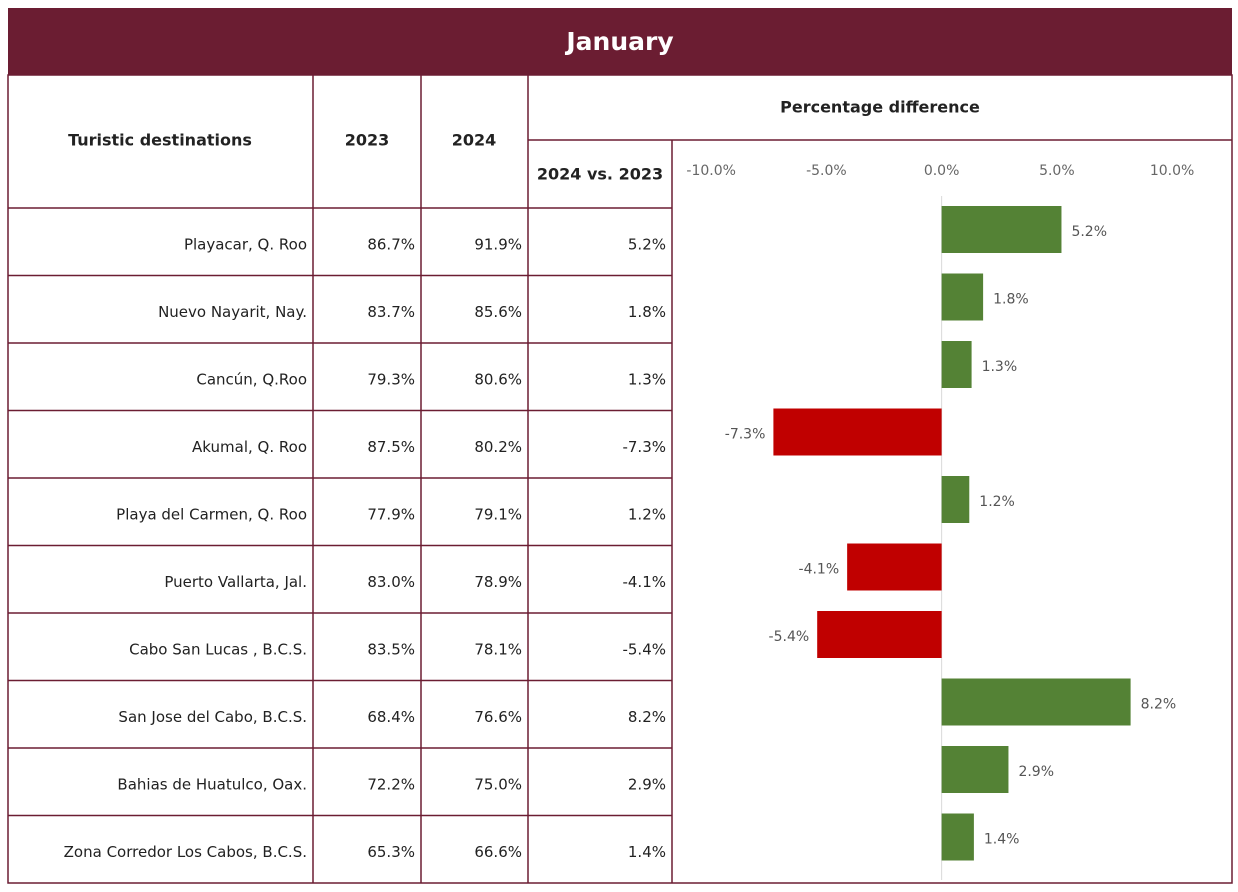  What do you see at coordinates (647, 514) in the screenshot?
I see `cell: 1.2%` at bounding box center [647, 514].